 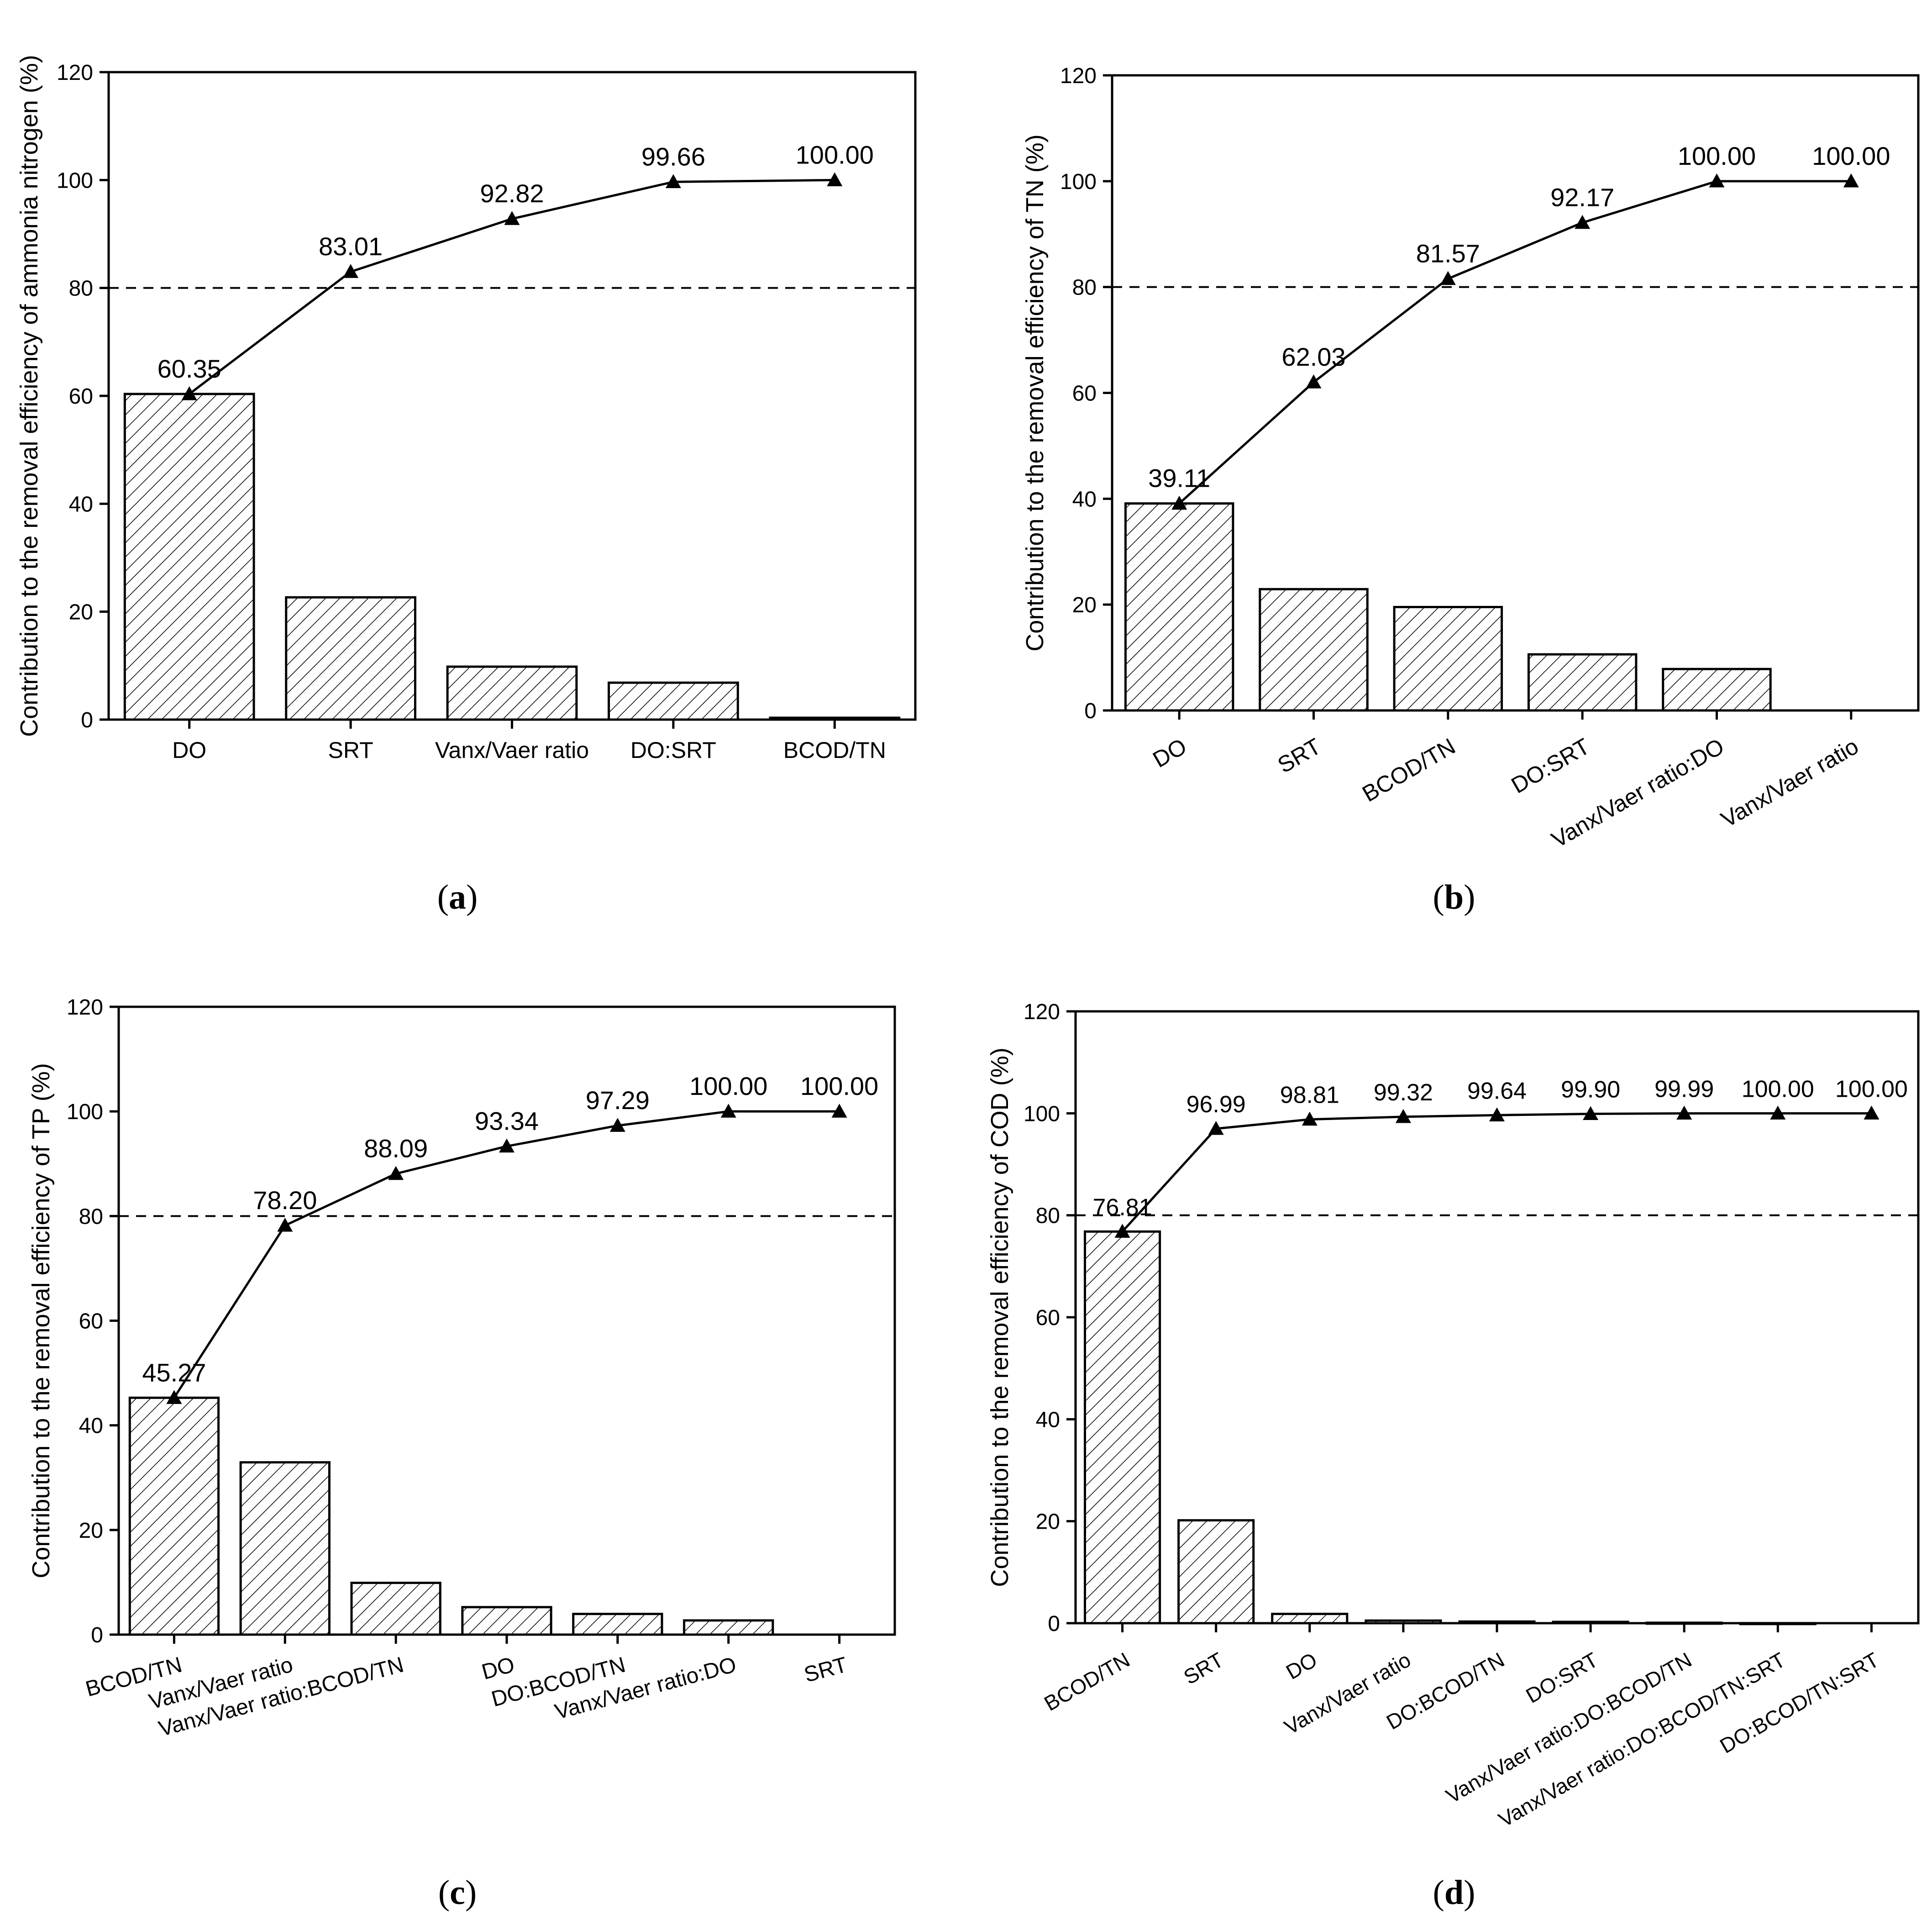 I want to click on x-tick-label-7: SRT, so click(x=826, y=1669).